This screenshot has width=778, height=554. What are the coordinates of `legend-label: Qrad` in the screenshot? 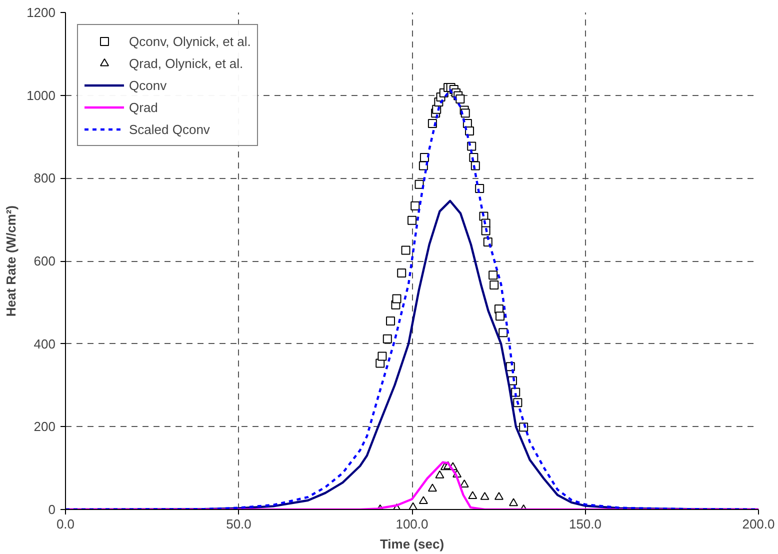 It's located at (143, 107).